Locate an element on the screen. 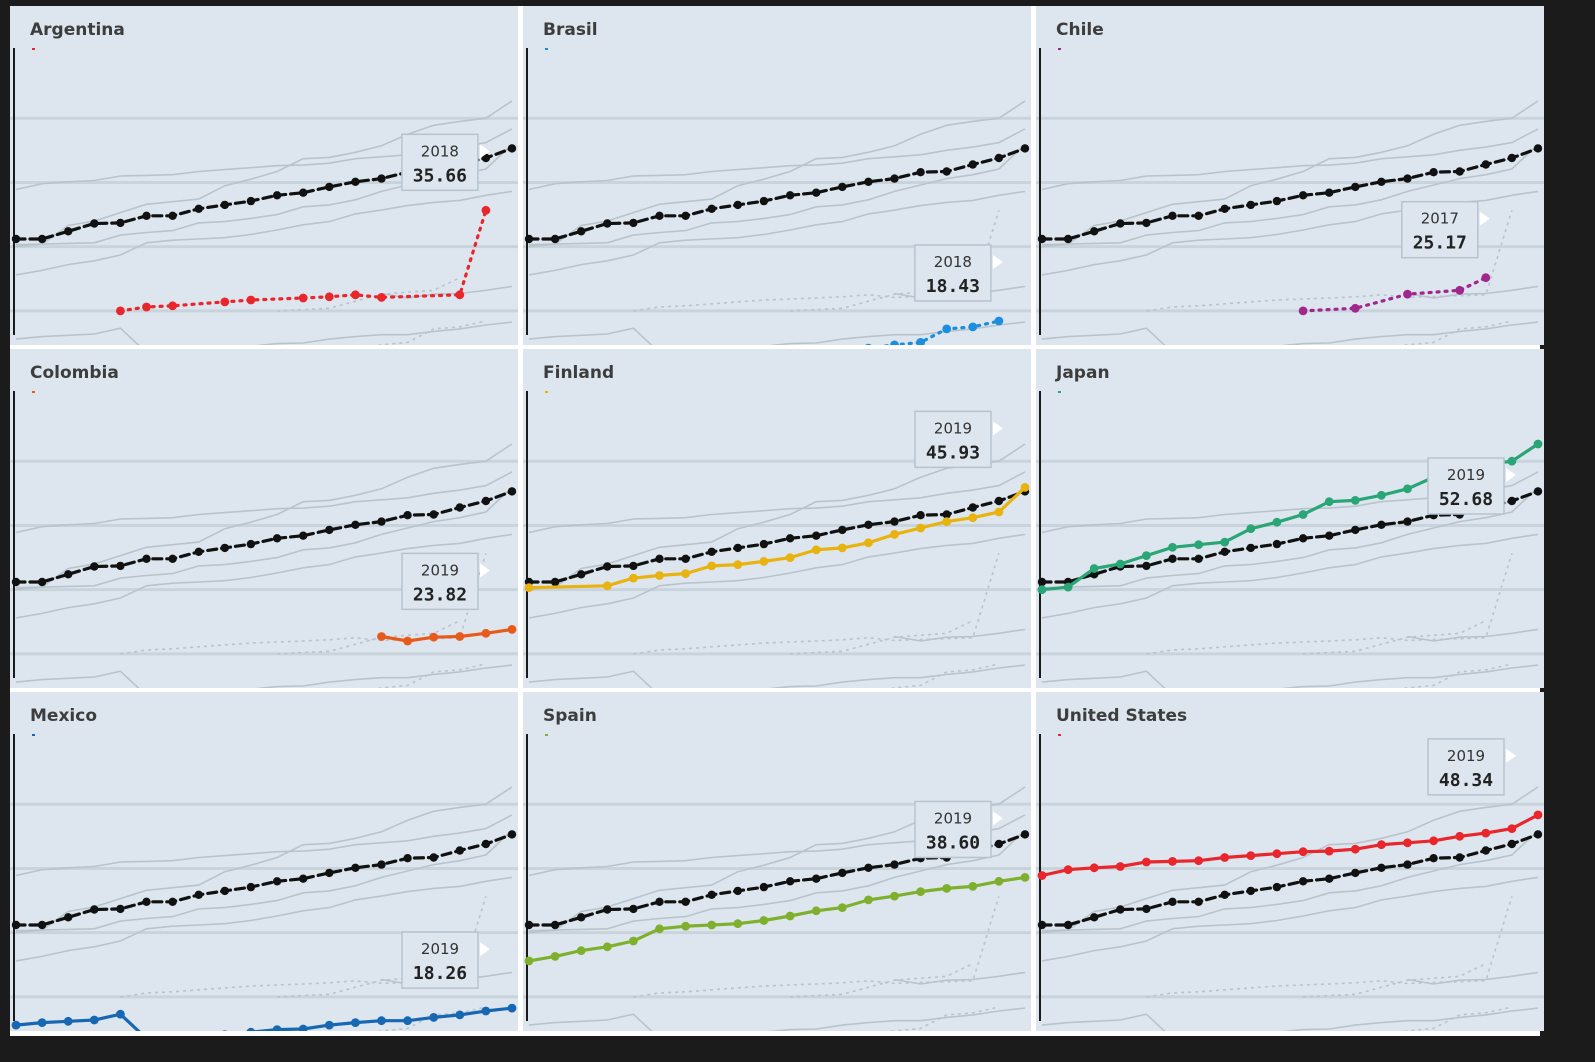 The image size is (1595, 1062). panel-title: Japan is located at coordinates (1083, 373).